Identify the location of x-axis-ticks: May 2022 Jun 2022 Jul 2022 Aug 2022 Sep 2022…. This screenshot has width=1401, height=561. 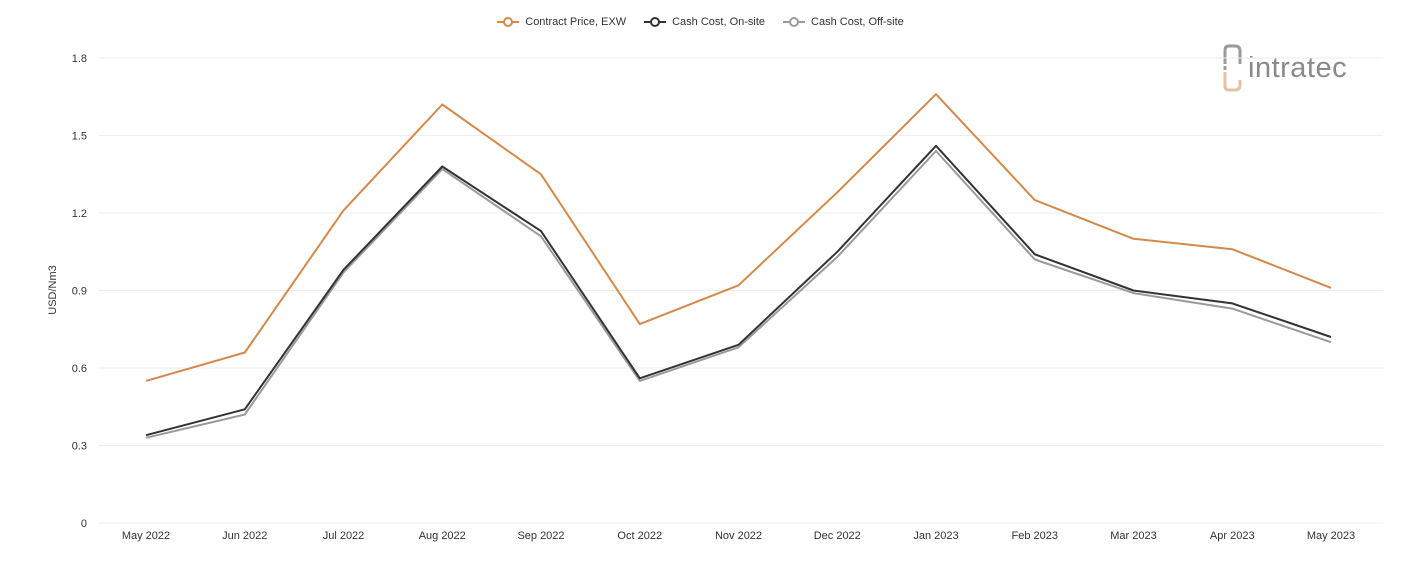
(738, 536).